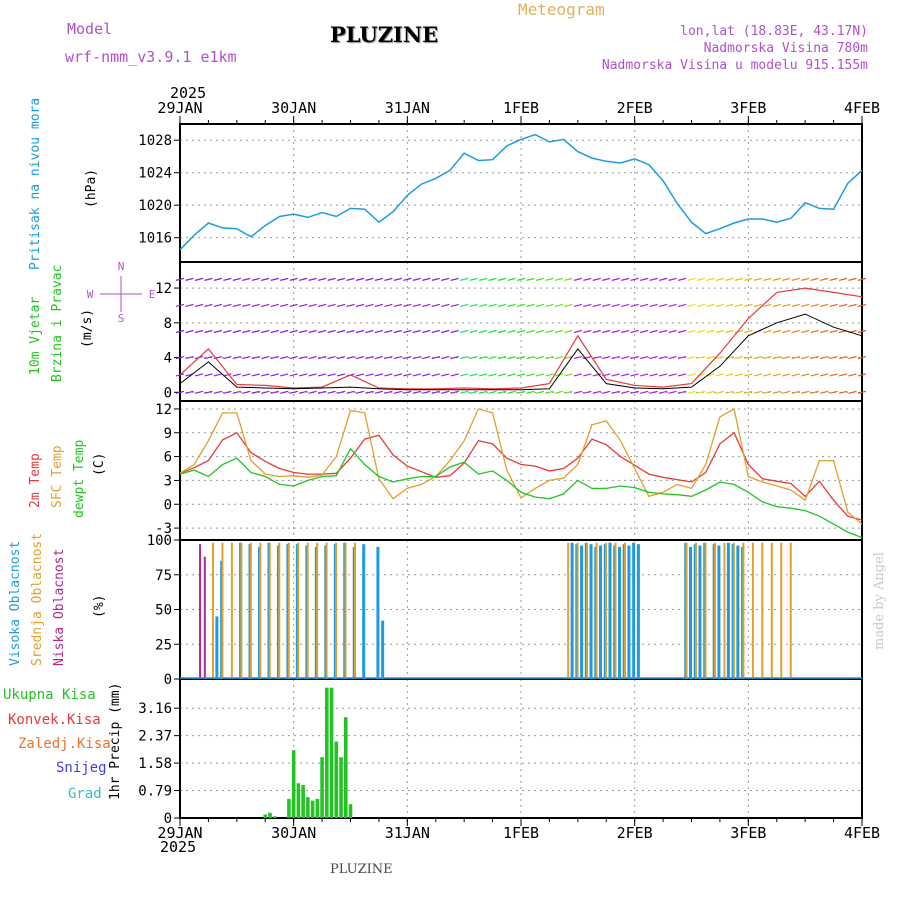 The height and width of the screenshot is (900, 900). Describe the element at coordinates (121, 266) in the screenshot. I see `wind-rose-n: N` at that location.